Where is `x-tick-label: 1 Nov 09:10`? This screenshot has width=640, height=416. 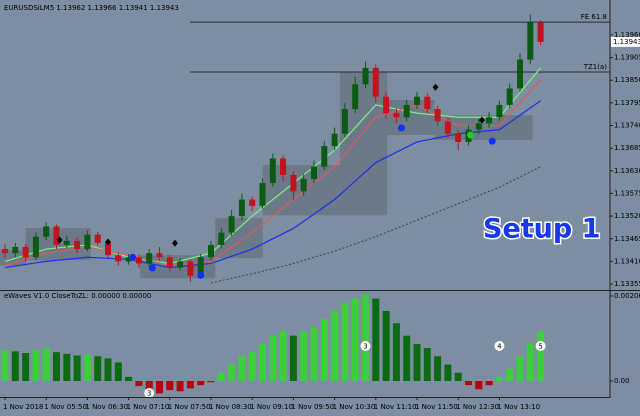 x-tick-label: 1 Nov 09:10 is located at coordinates (271, 407).